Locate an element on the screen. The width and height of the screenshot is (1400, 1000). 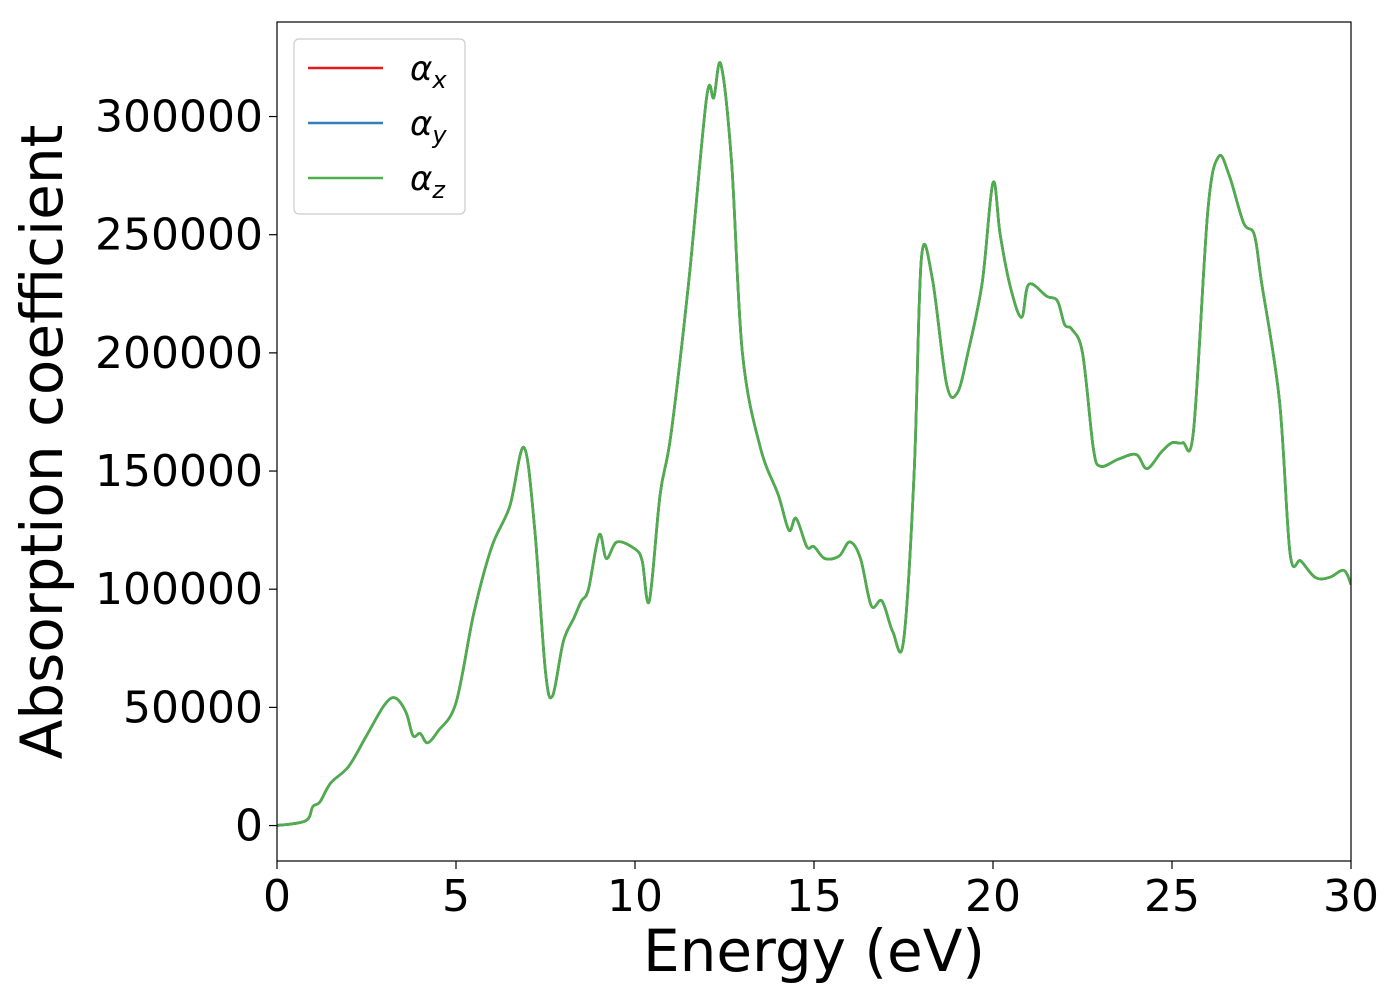
y-tick-label: 0 is located at coordinates (249, 826).